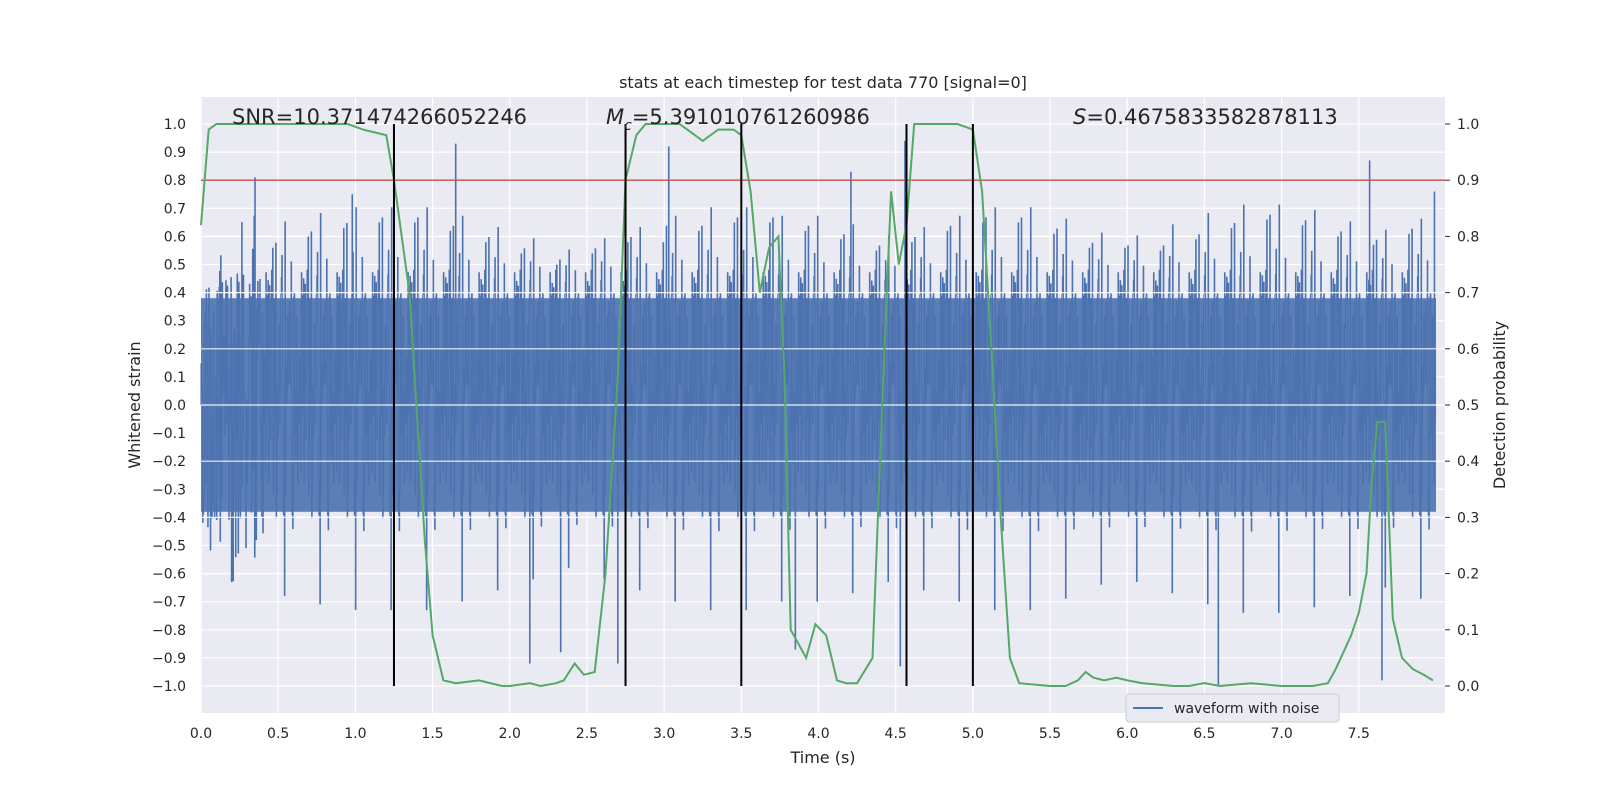  I want to click on chirp-mass-annotation: Mc=5.391010761260986, so click(738, 119).